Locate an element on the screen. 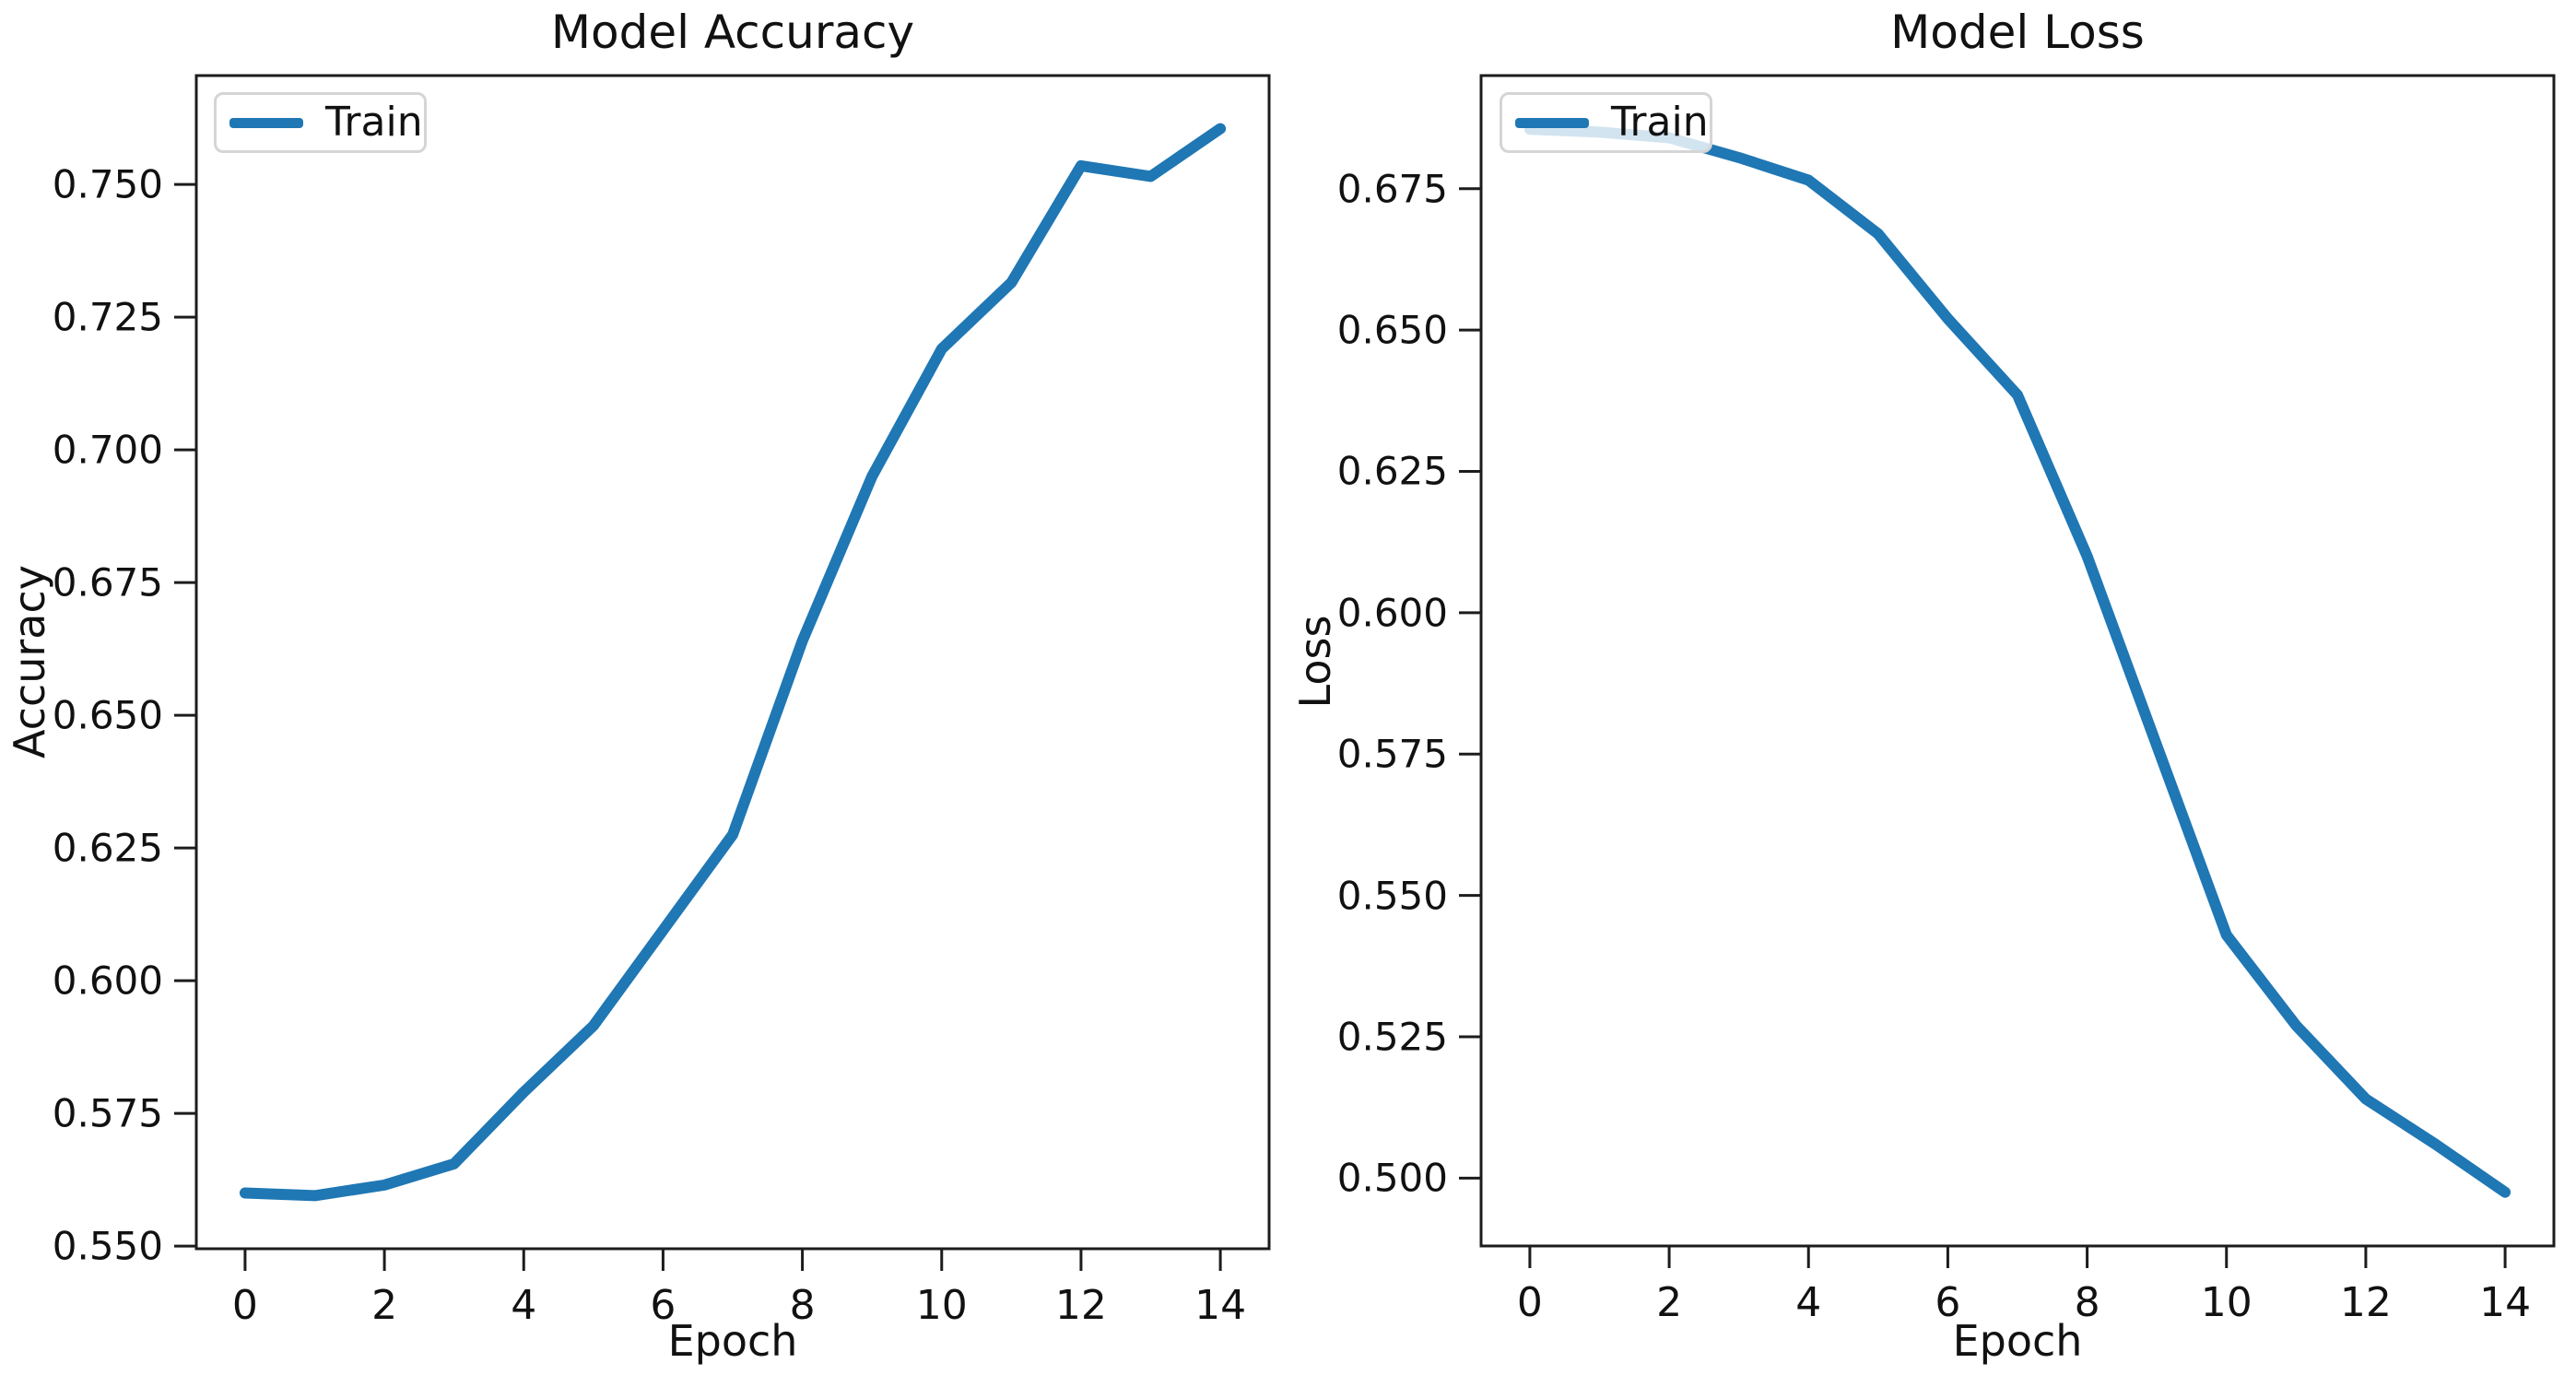 The height and width of the screenshot is (1375, 2576). y-tick-label: 0.750 is located at coordinates (107, 184).